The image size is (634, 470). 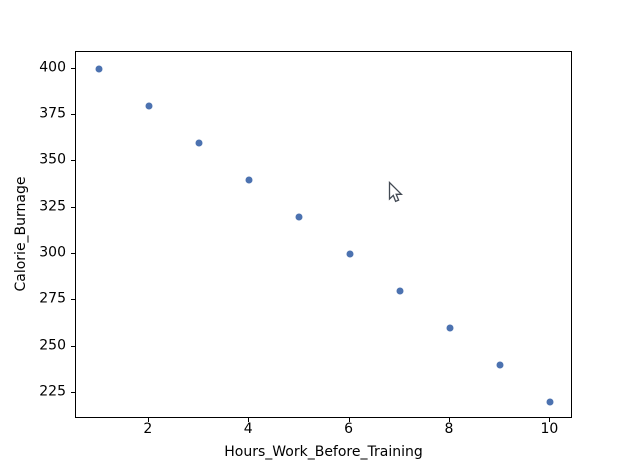 What do you see at coordinates (52, 298) in the screenshot?
I see `y-tick-label: 275` at bounding box center [52, 298].